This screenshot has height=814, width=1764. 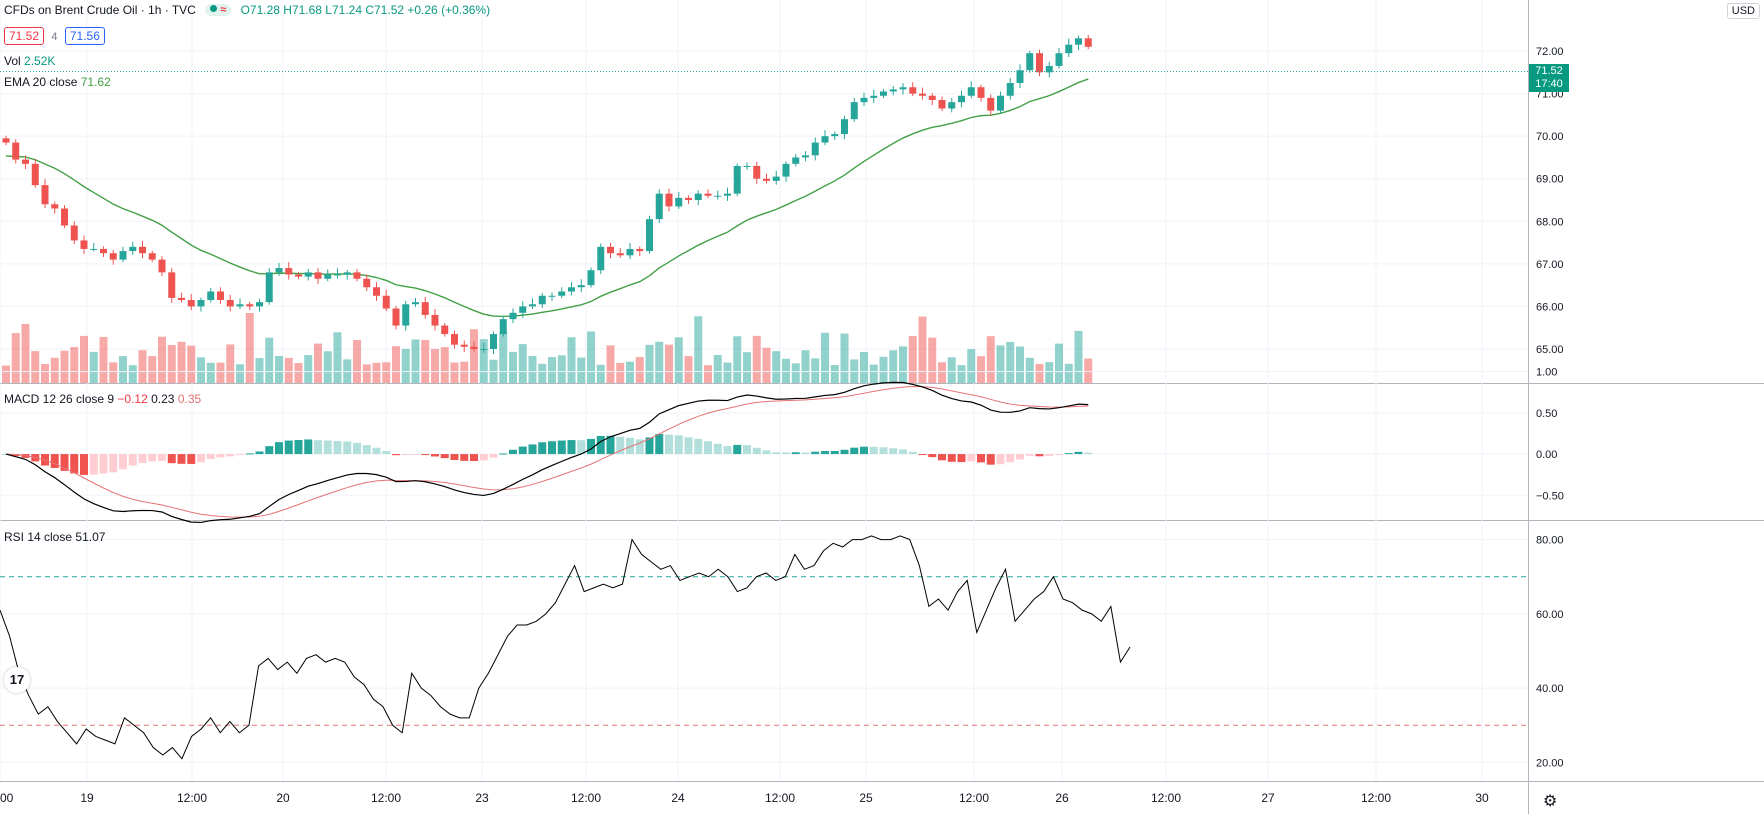 I want to click on macd-legend: MACD 12 26 close 9 −0.12 0.23 0.35, so click(x=102, y=399).